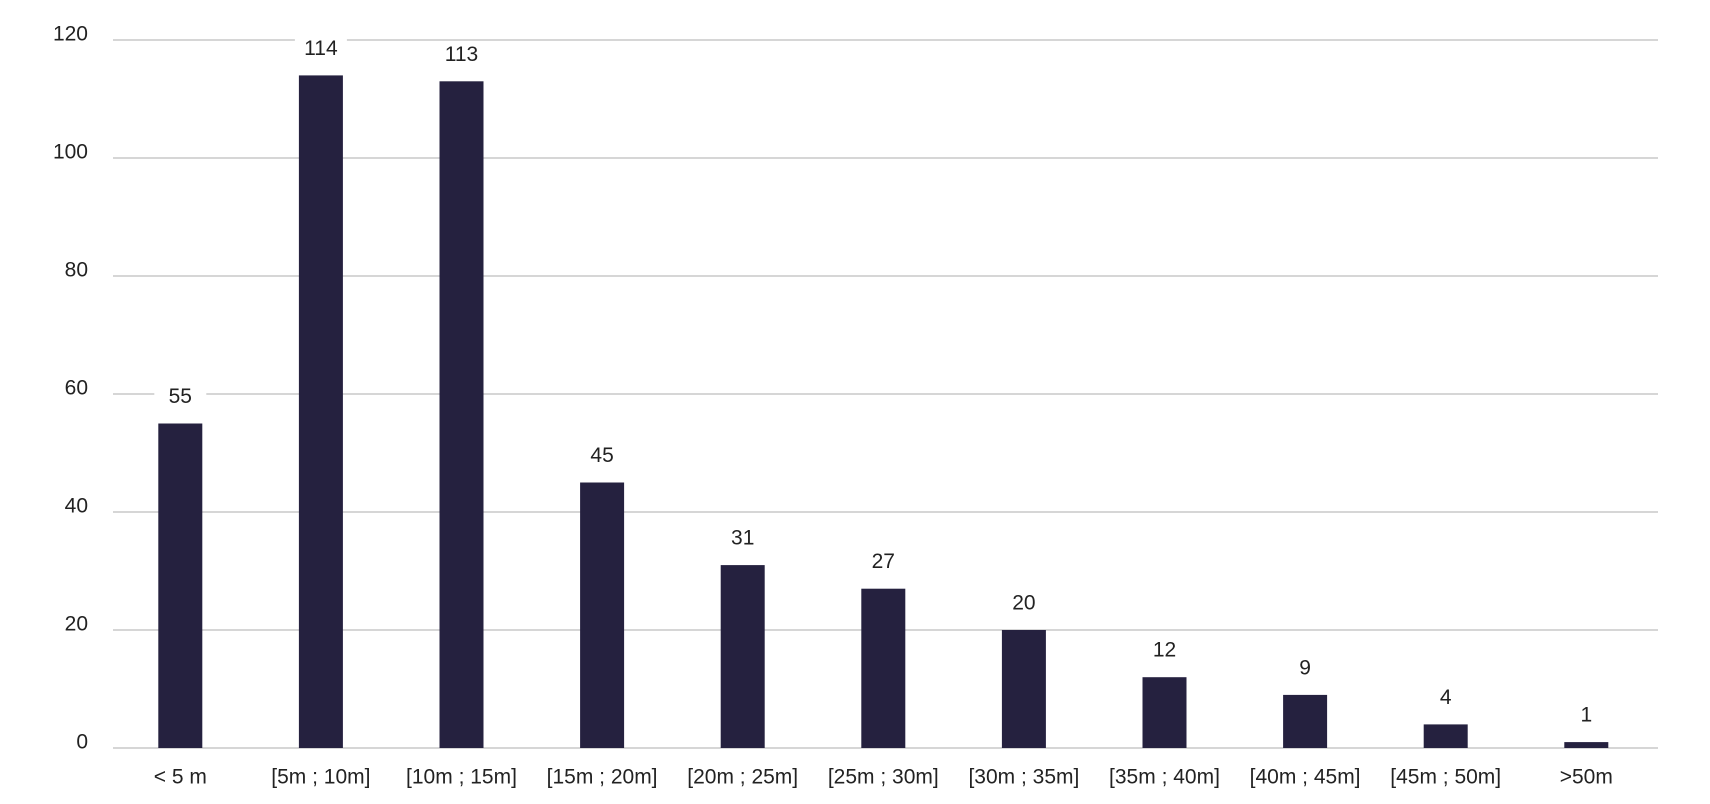  I want to click on value-label: 9, so click(1305, 667).